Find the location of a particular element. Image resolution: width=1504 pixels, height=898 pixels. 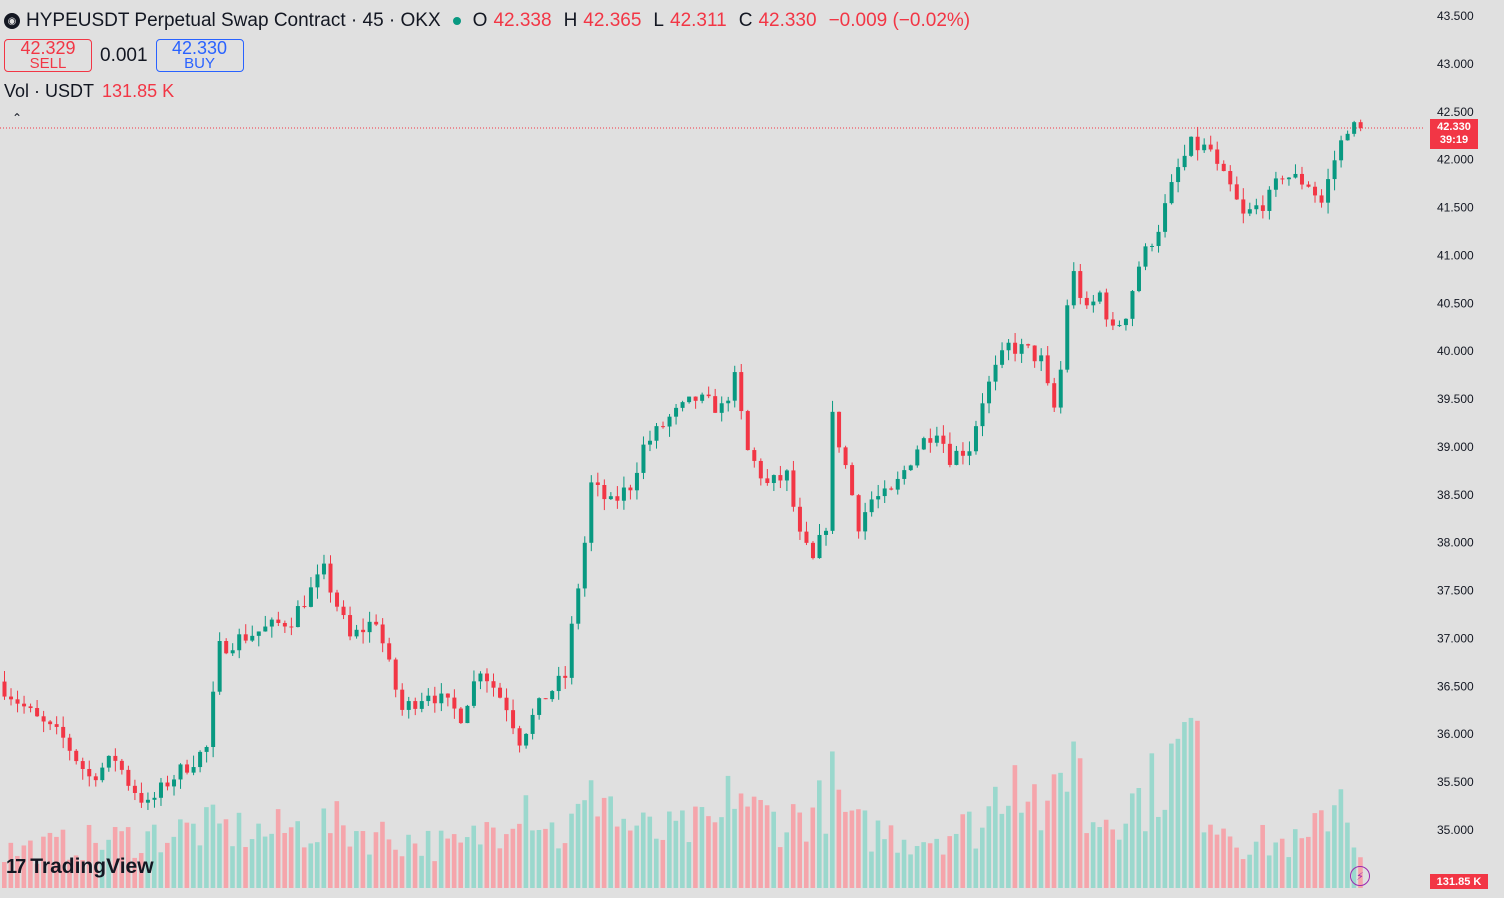

open-value: 42.338 is located at coordinates (522, 20).